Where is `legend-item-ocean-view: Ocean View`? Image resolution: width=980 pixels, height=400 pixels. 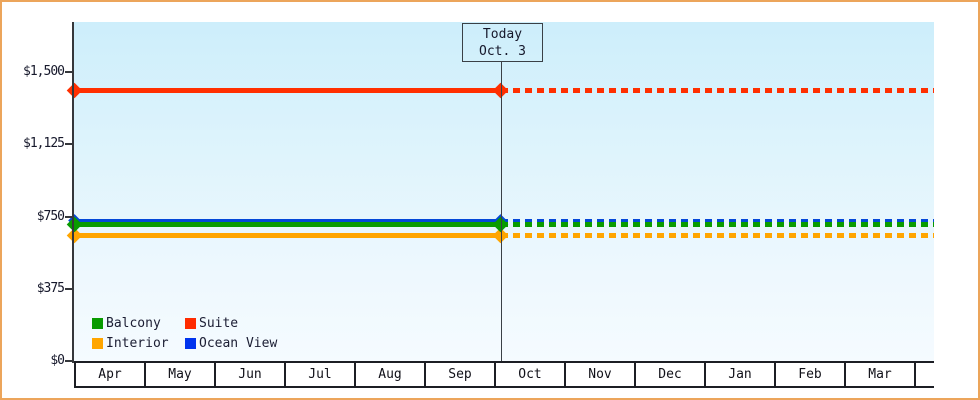
legend-item-ocean-view: Ocean View is located at coordinates (231, 343).